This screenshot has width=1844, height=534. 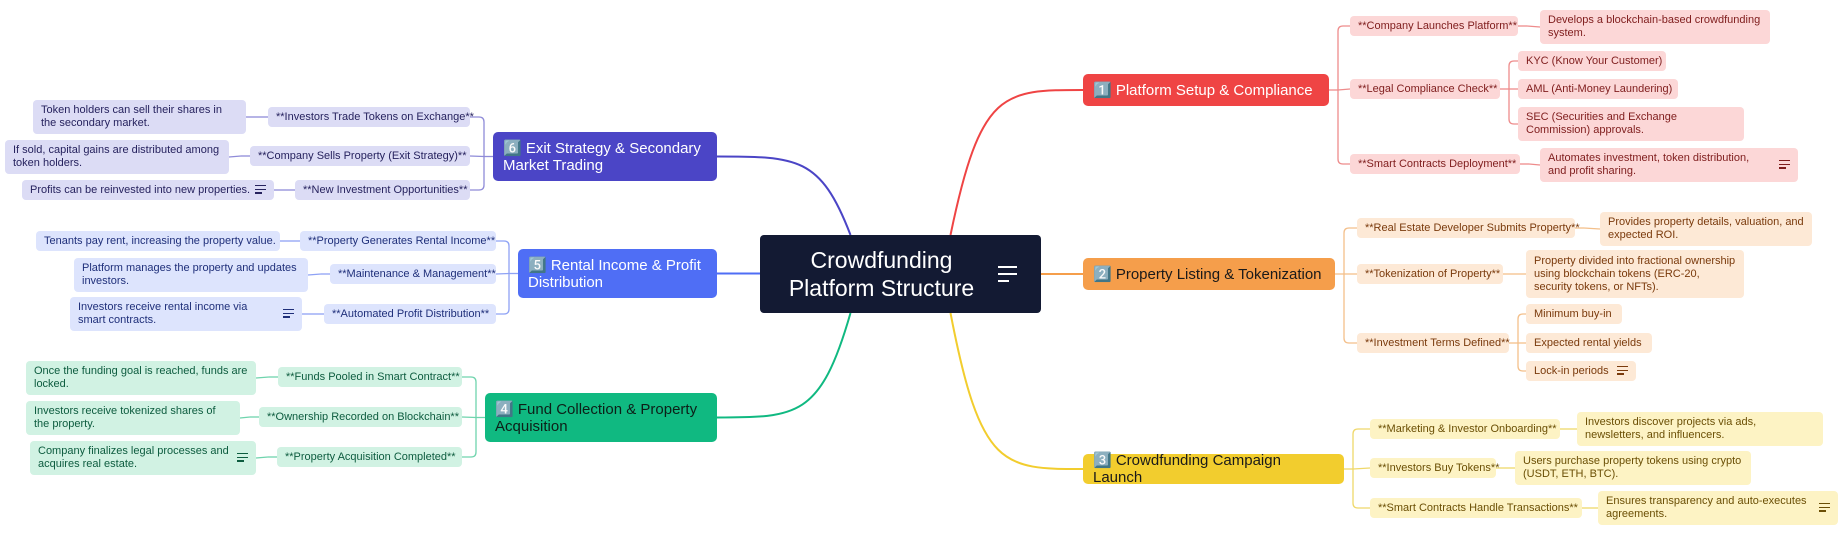 I want to click on sub-automated-profit-distribution: **Automated Profit Distribution**, so click(x=410, y=314).